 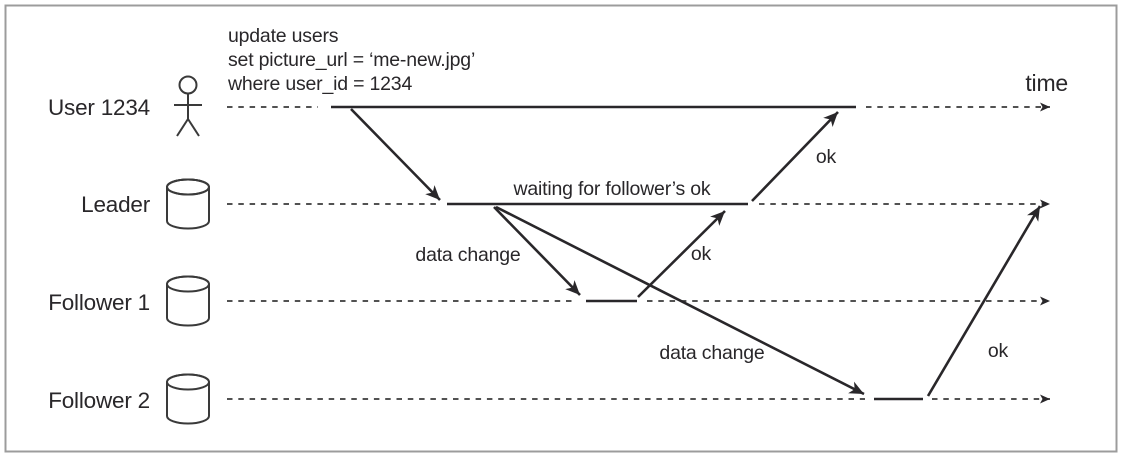 I want to click on leader-wait-note: waiting for follower’s ok, so click(x=612, y=189).